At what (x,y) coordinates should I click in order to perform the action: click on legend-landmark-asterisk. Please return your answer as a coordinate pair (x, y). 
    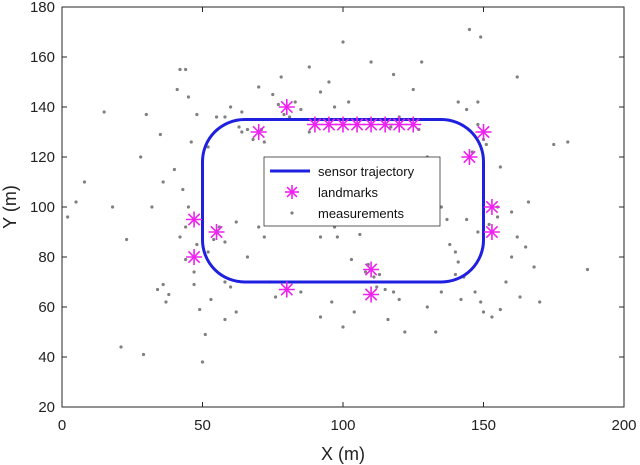
    Looking at the image, I should click on (292, 192).